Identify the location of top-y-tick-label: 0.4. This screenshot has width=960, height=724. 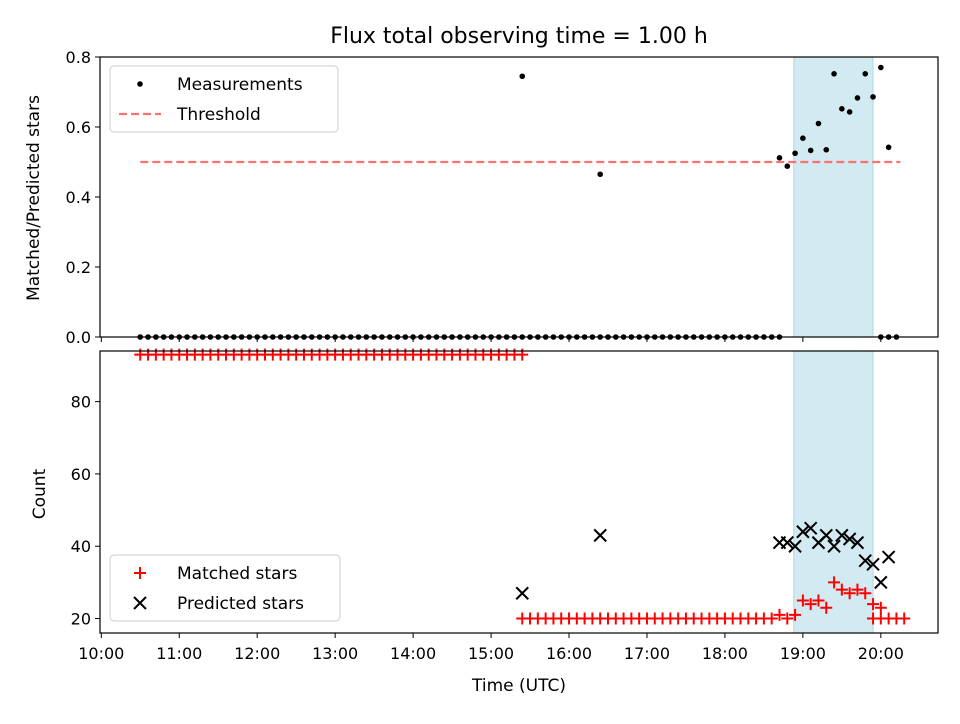
(78, 197).